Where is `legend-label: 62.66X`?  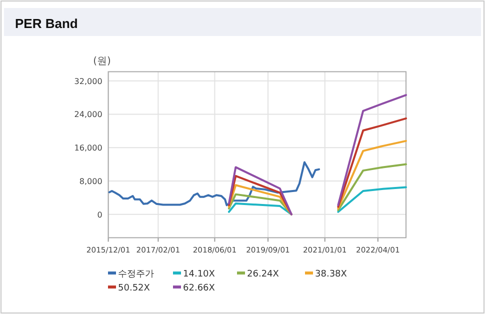
legend-label: 62.66X is located at coordinates (199, 289).